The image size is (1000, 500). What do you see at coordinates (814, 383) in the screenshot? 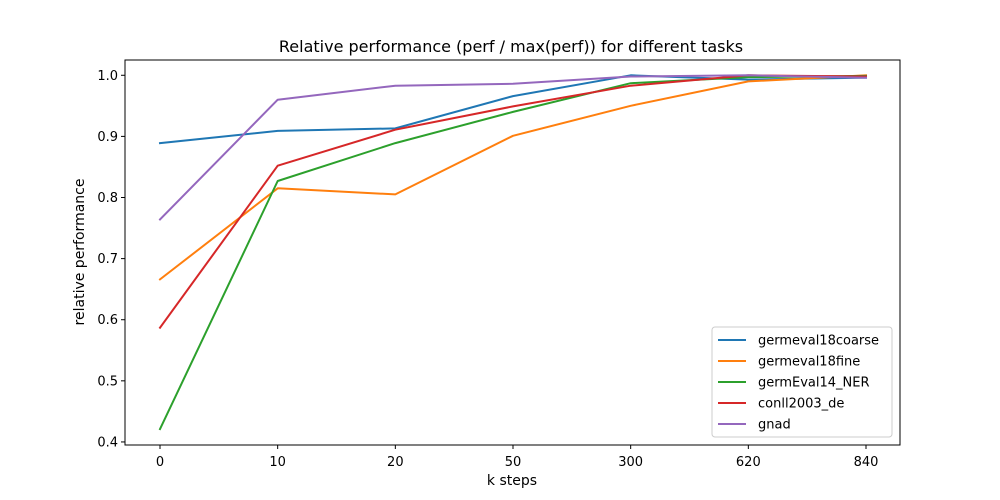
I see `legend-label-germEval14_NER: germEval14_NER` at bounding box center [814, 383].